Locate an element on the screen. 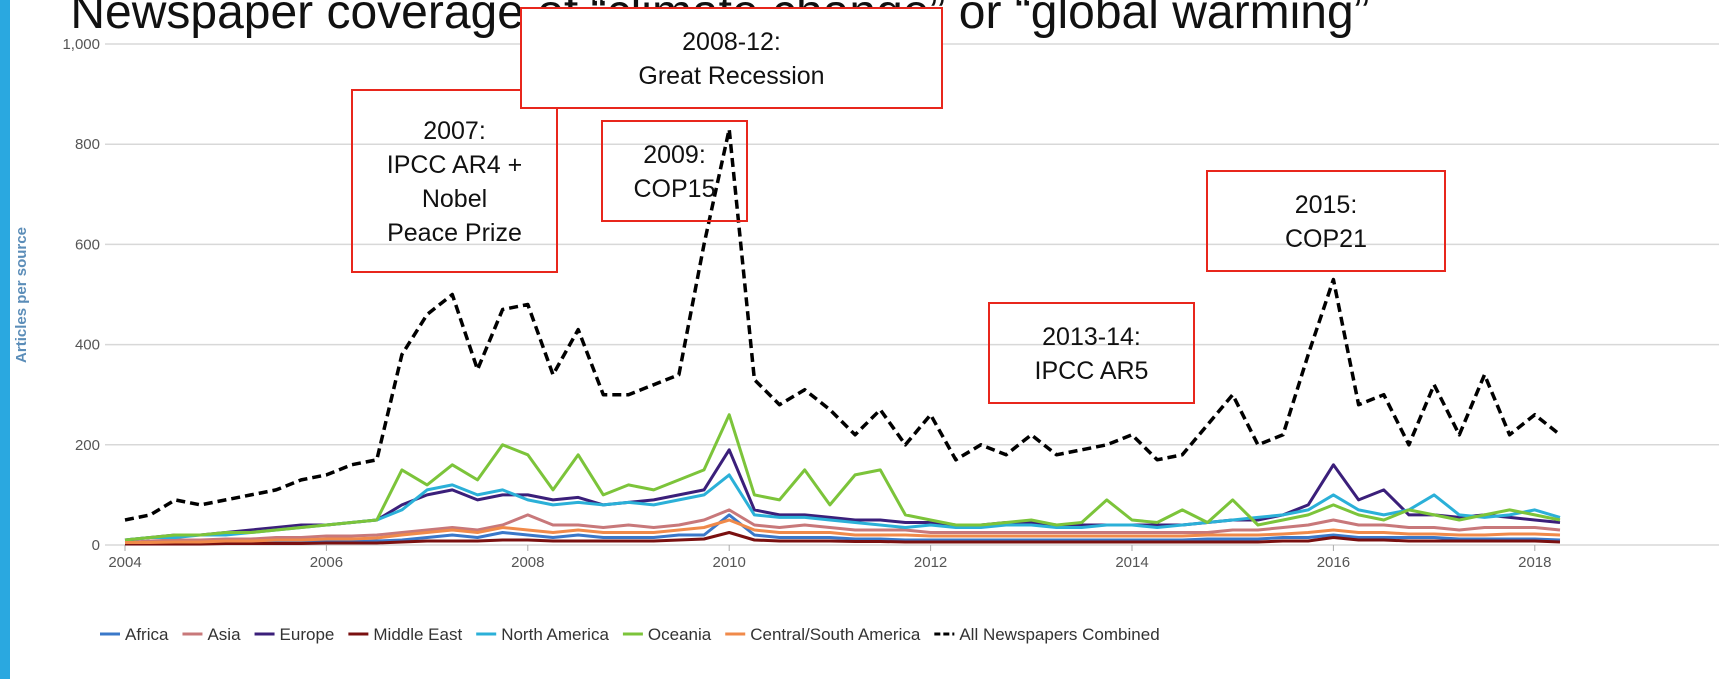 This screenshot has height=679, width=1719. y-tick-label: 0 is located at coordinates (96, 545).